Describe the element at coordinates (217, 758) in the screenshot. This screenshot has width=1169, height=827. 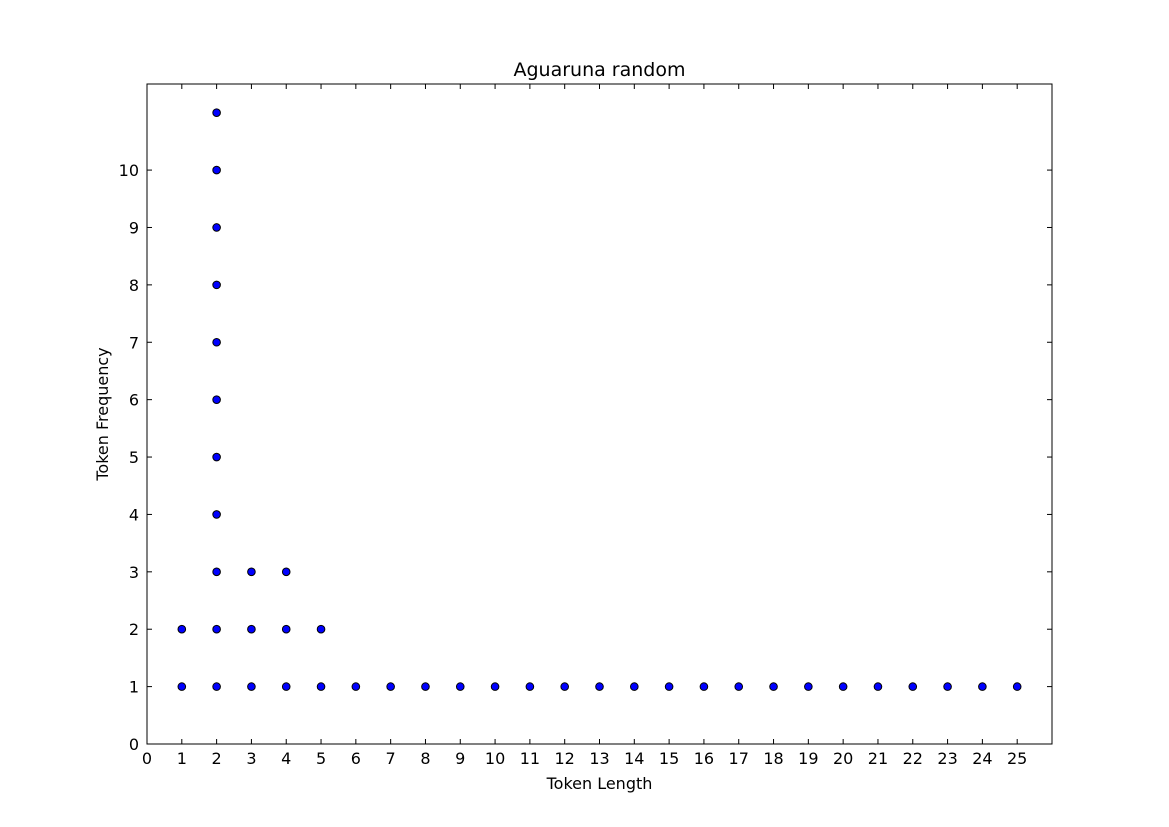
I see `x-tick-label: 2` at that location.